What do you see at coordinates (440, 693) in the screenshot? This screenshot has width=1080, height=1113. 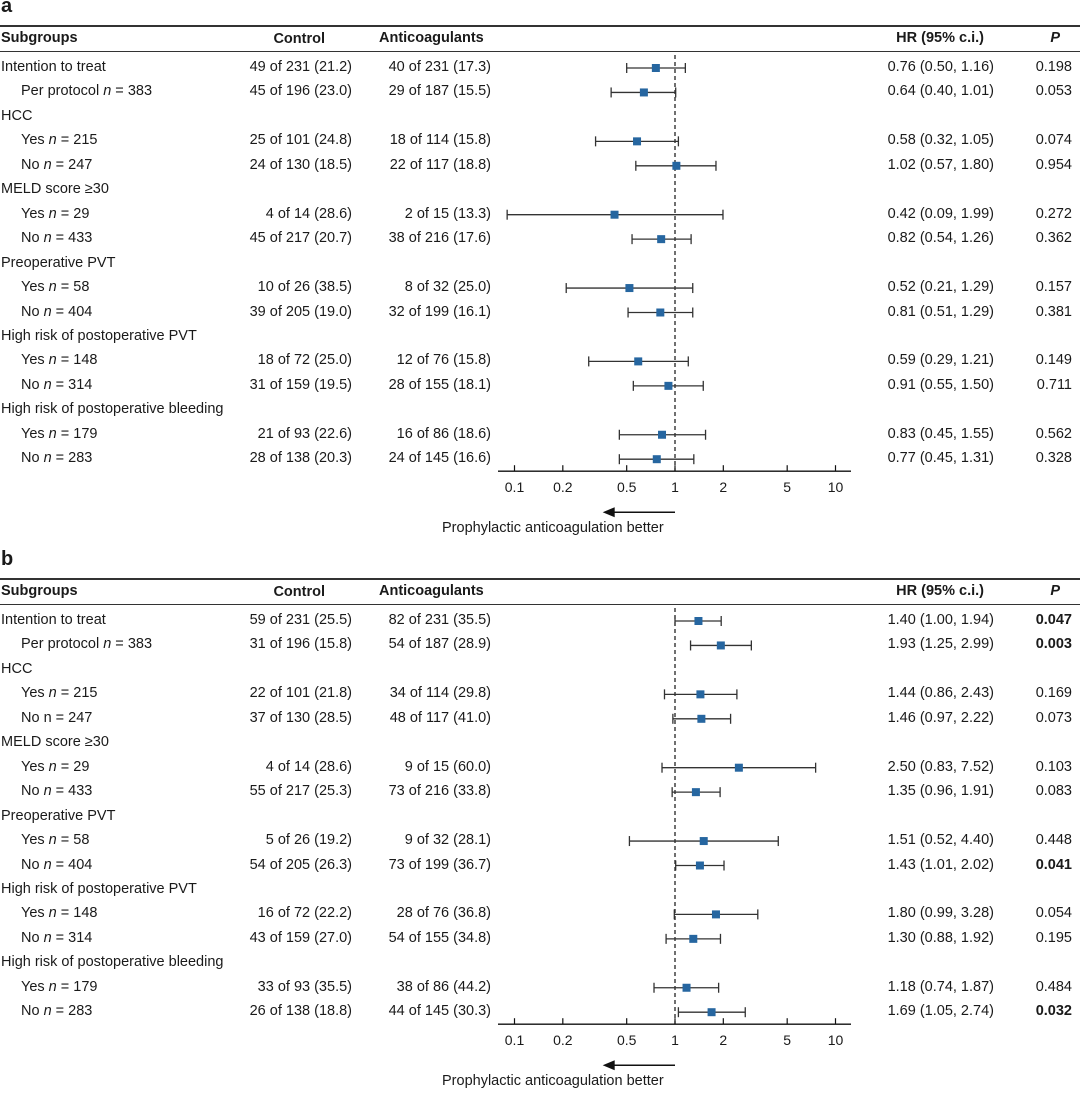 I see `anticoagulant-events: 34 of 114 (29.8)` at bounding box center [440, 693].